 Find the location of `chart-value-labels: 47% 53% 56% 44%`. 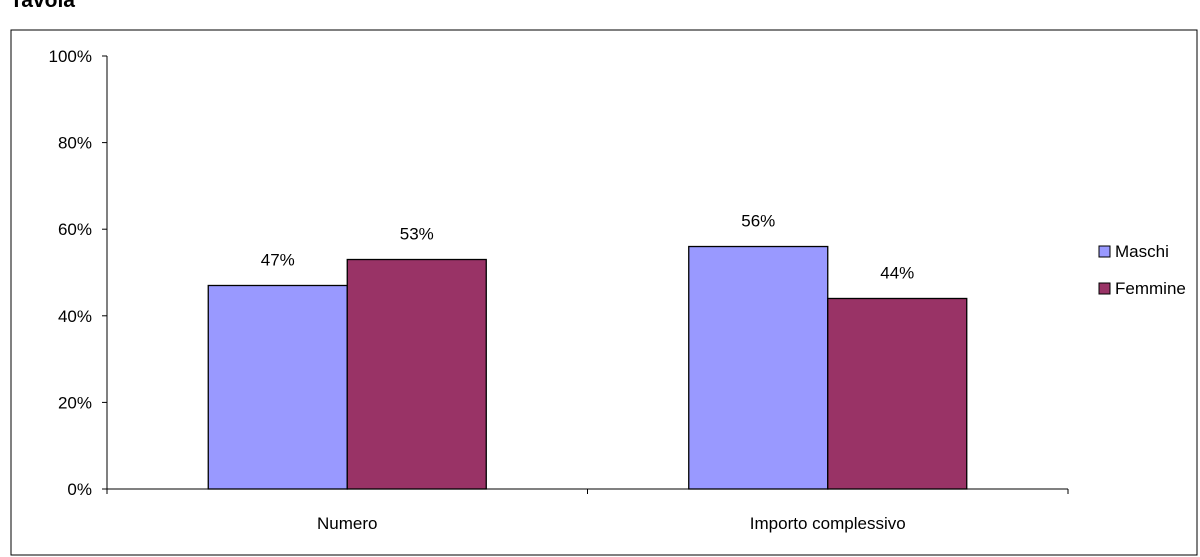

chart-value-labels: 47% 53% 56% 44% is located at coordinates (588, 247).